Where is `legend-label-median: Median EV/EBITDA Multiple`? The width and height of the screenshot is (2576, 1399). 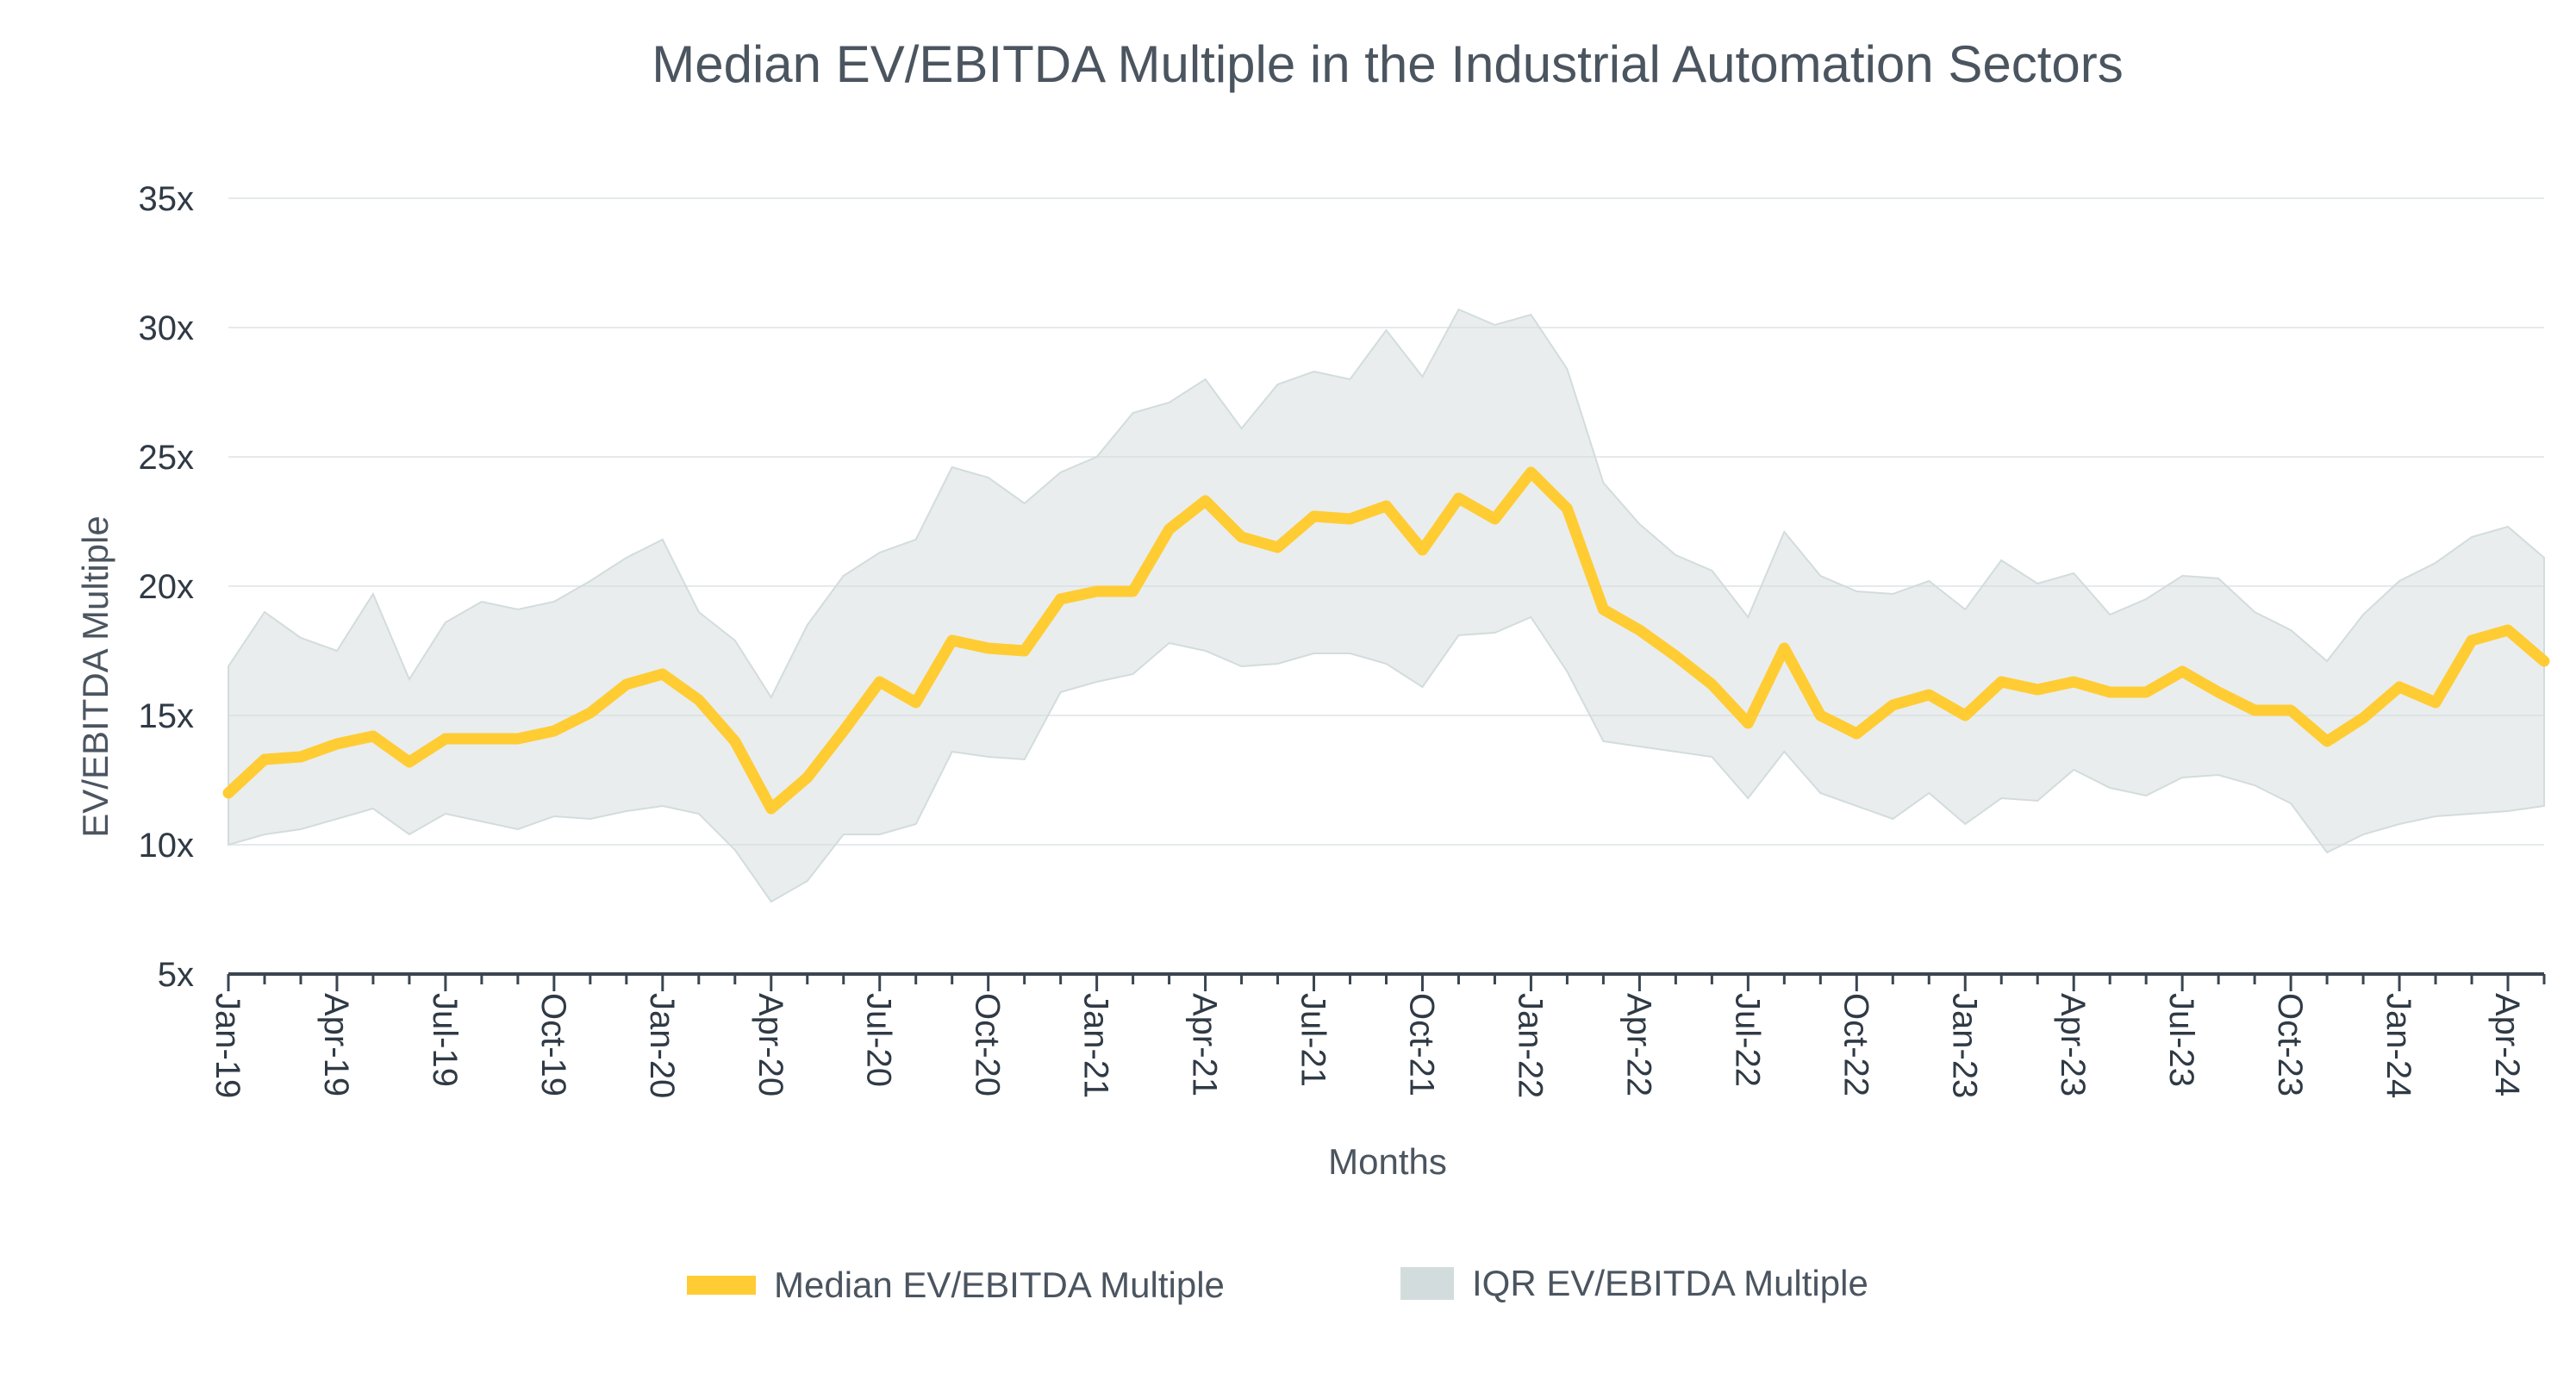
legend-label-median: Median EV/EBITDA Multiple is located at coordinates (999, 1285).